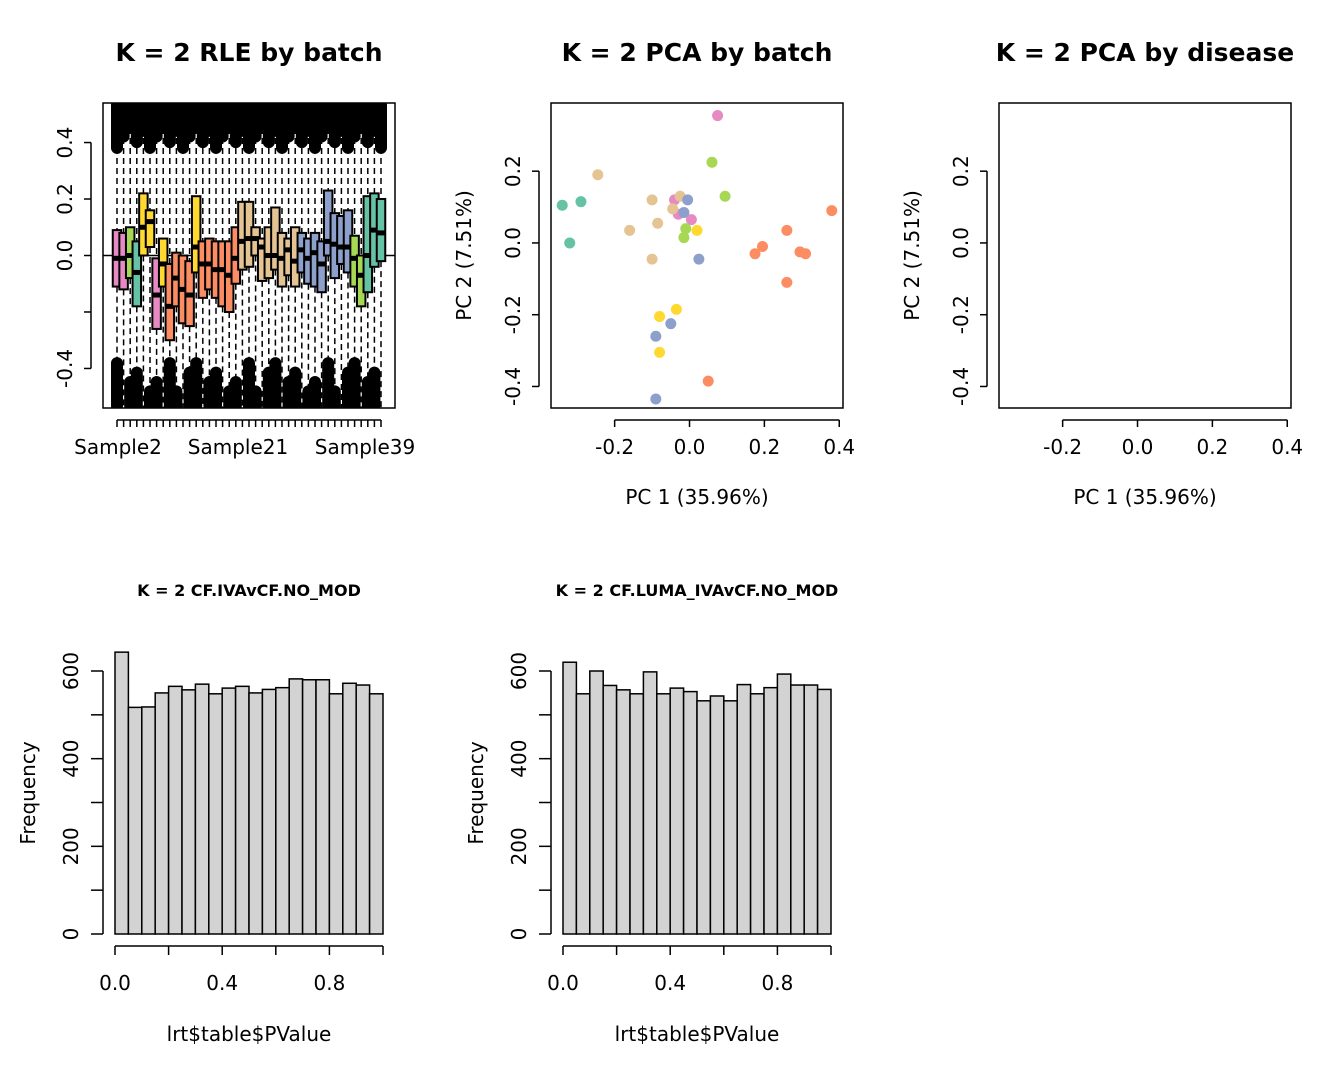  What do you see at coordinates (1145, 52) in the screenshot?
I see `chart-title: K = 2 PCA by disease` at bounding box center [1145, 52].